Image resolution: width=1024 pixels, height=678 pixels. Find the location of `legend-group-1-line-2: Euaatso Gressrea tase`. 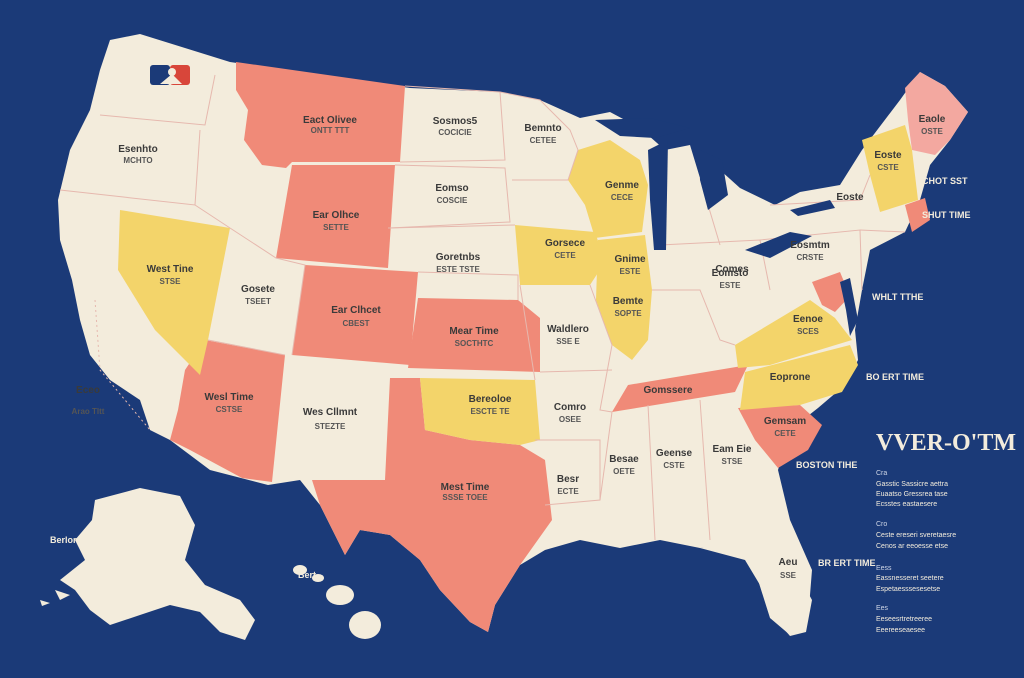

legend-group-1-line-2: Euaatso Gressrea tase is located at coordinates (912, 494).